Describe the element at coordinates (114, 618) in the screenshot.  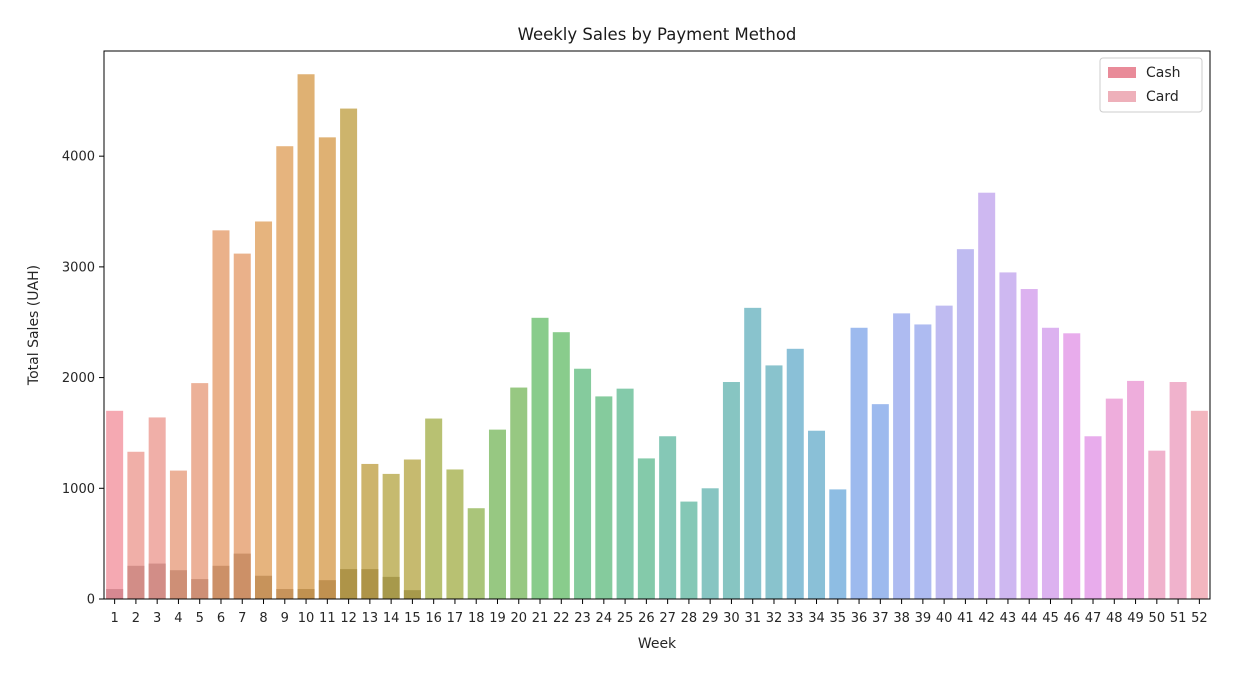
I see `x-tick-label: 1` at that location.